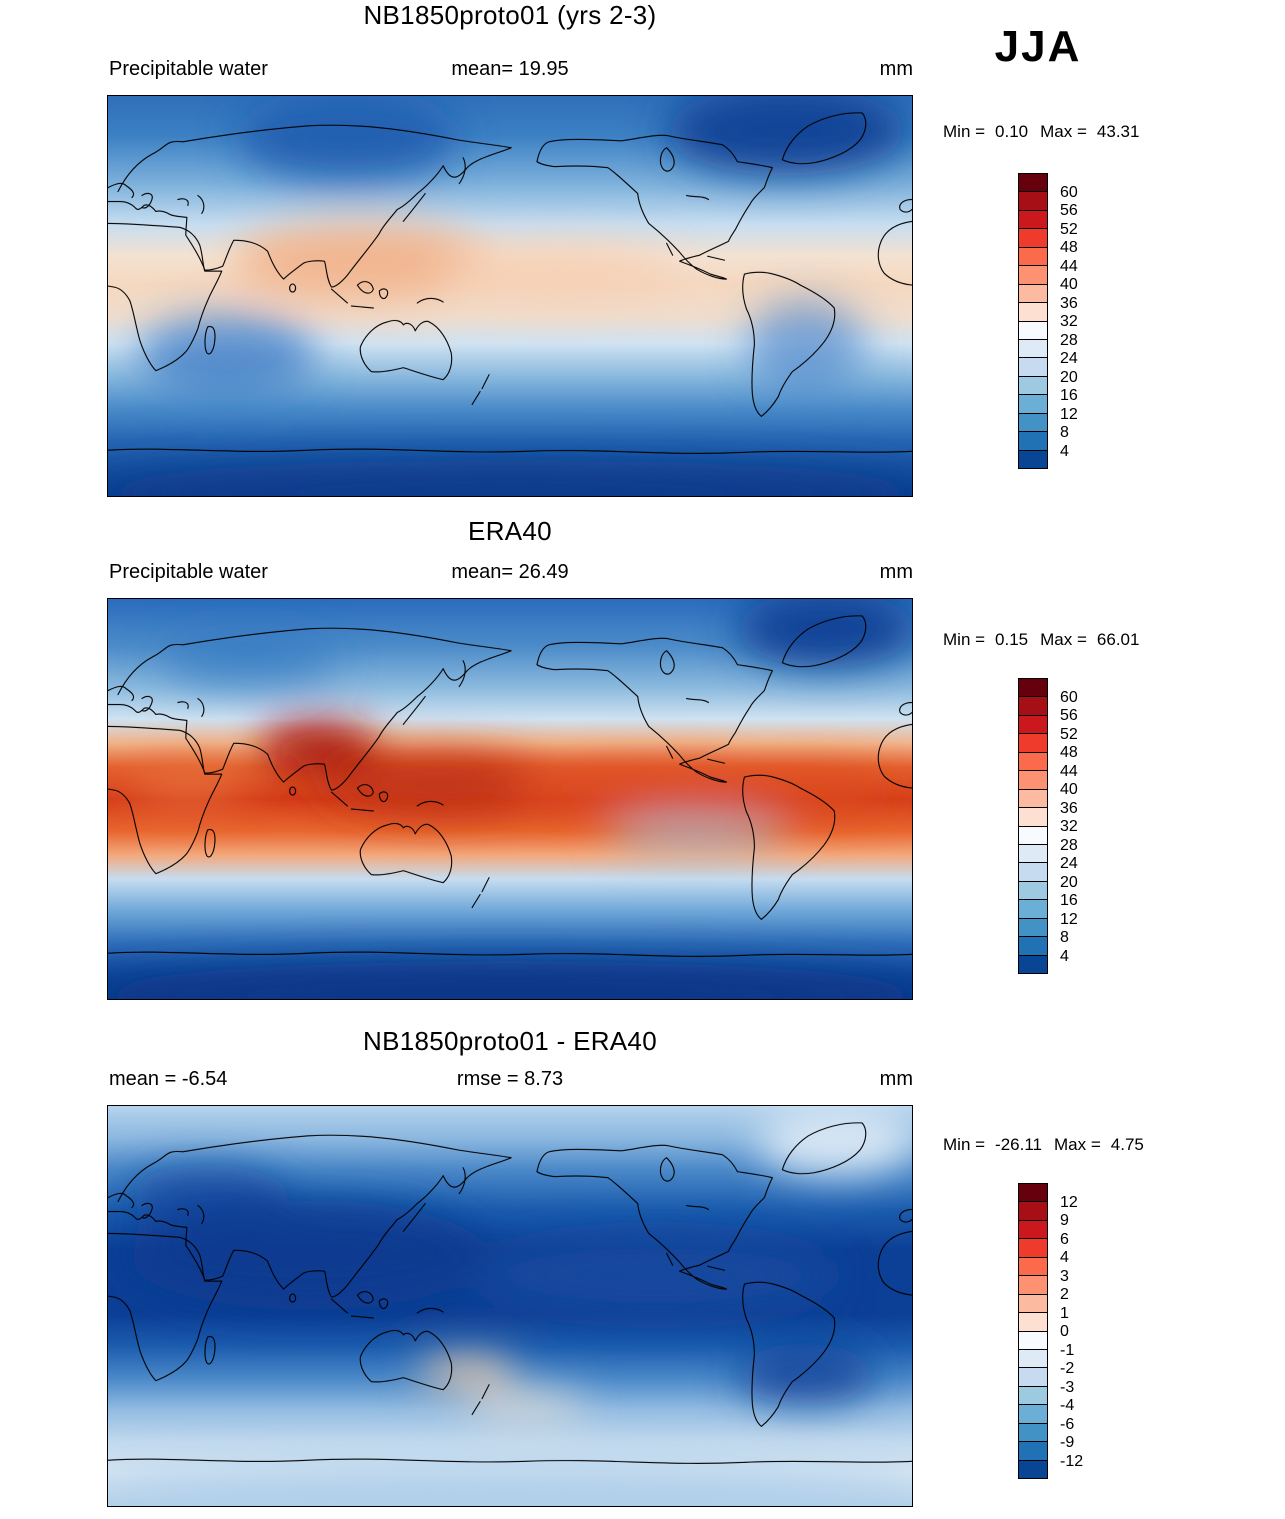 This screenshot has width=1285, height=1519. What do you see at coordinates (1067, 1387) in the screenshot?
I see `colorbar-tick-label: -3` at bounding box center [1067, 1387].